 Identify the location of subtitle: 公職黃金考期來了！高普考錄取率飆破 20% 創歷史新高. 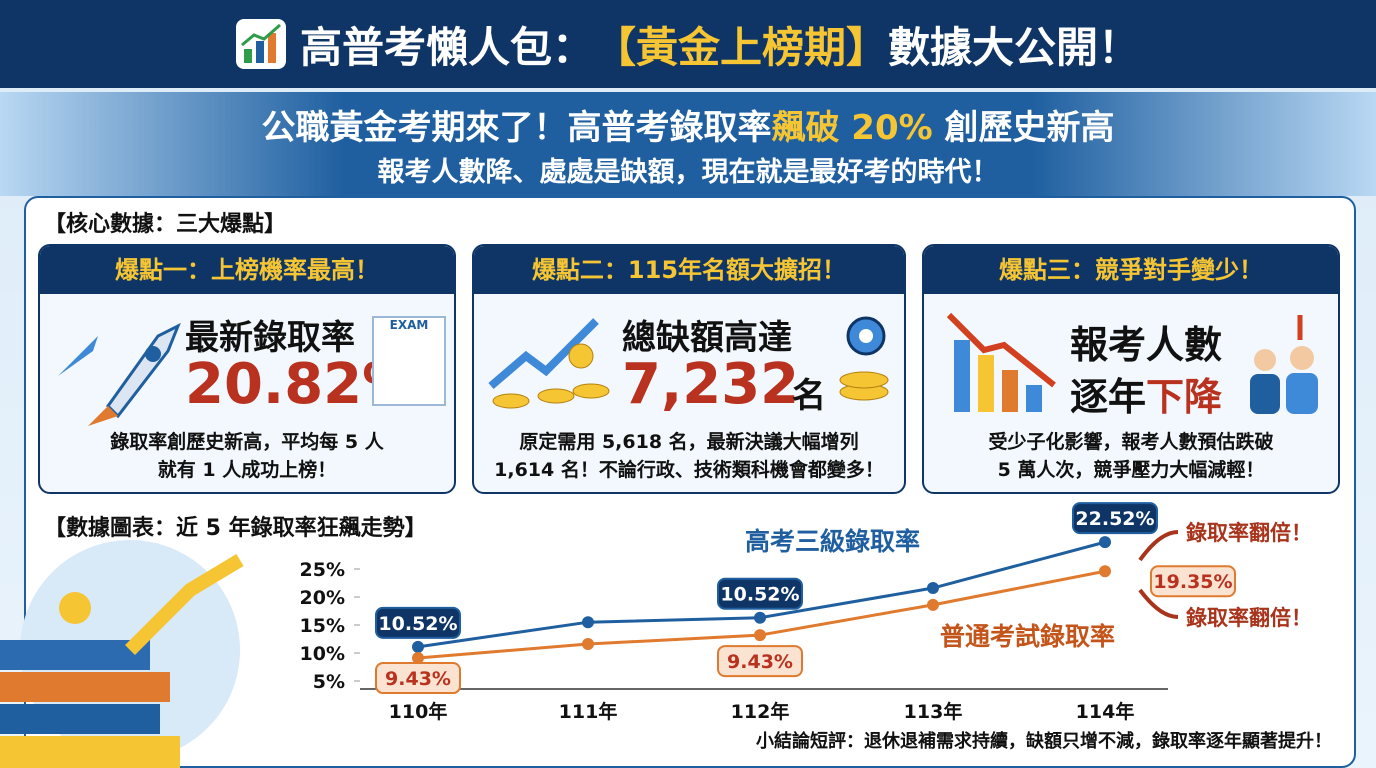
(688, 124).